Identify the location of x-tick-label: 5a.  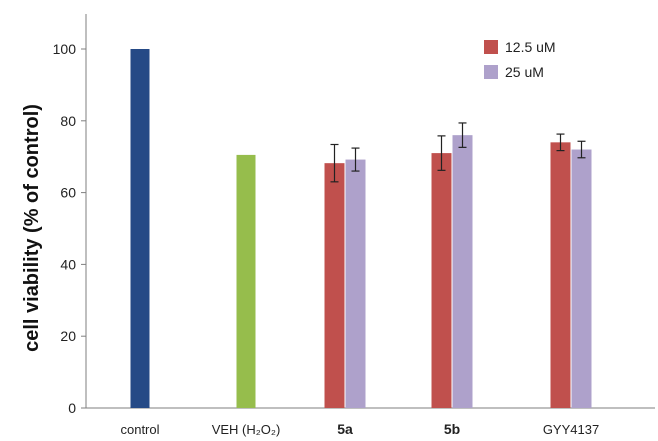
(345, 429).